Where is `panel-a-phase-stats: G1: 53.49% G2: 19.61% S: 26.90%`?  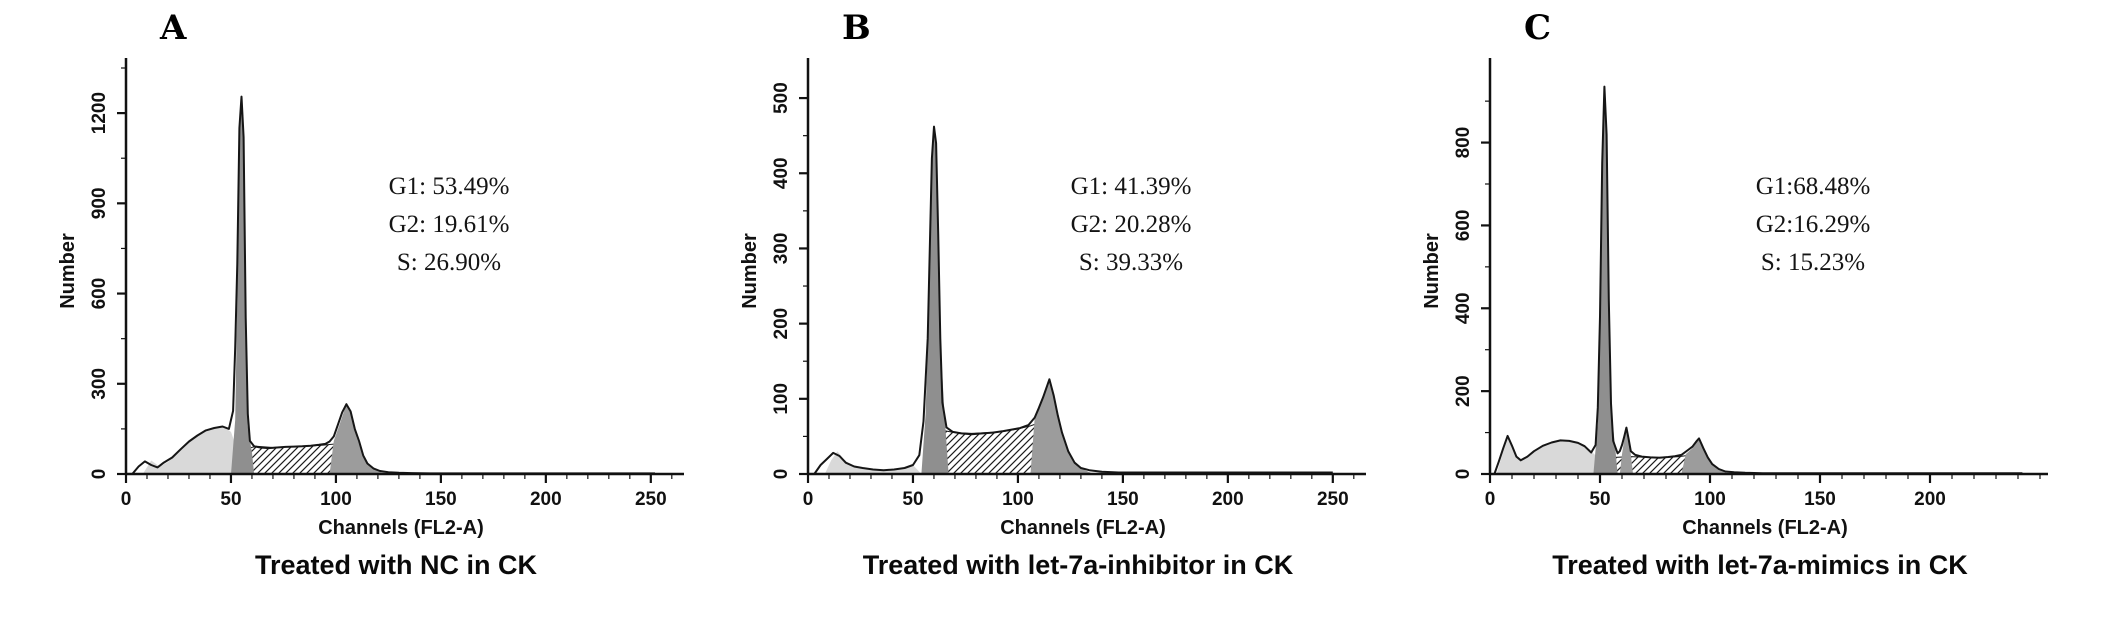 panel-a-phase-stats: G1: 53.49% G2: 19.61% S: 26.90% is located at coordinates (449, 225).